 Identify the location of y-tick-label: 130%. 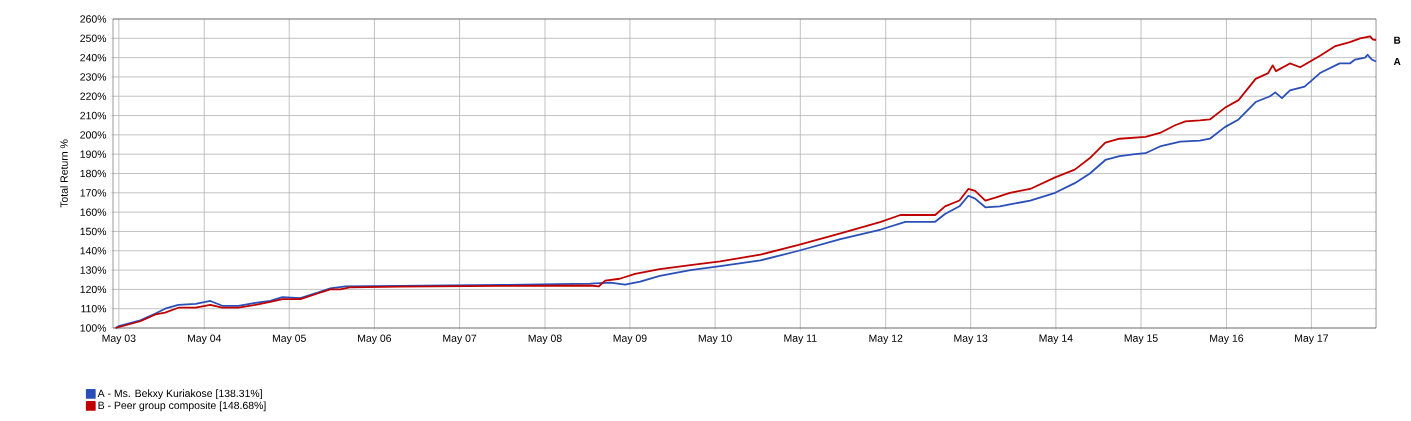
(93, 270).